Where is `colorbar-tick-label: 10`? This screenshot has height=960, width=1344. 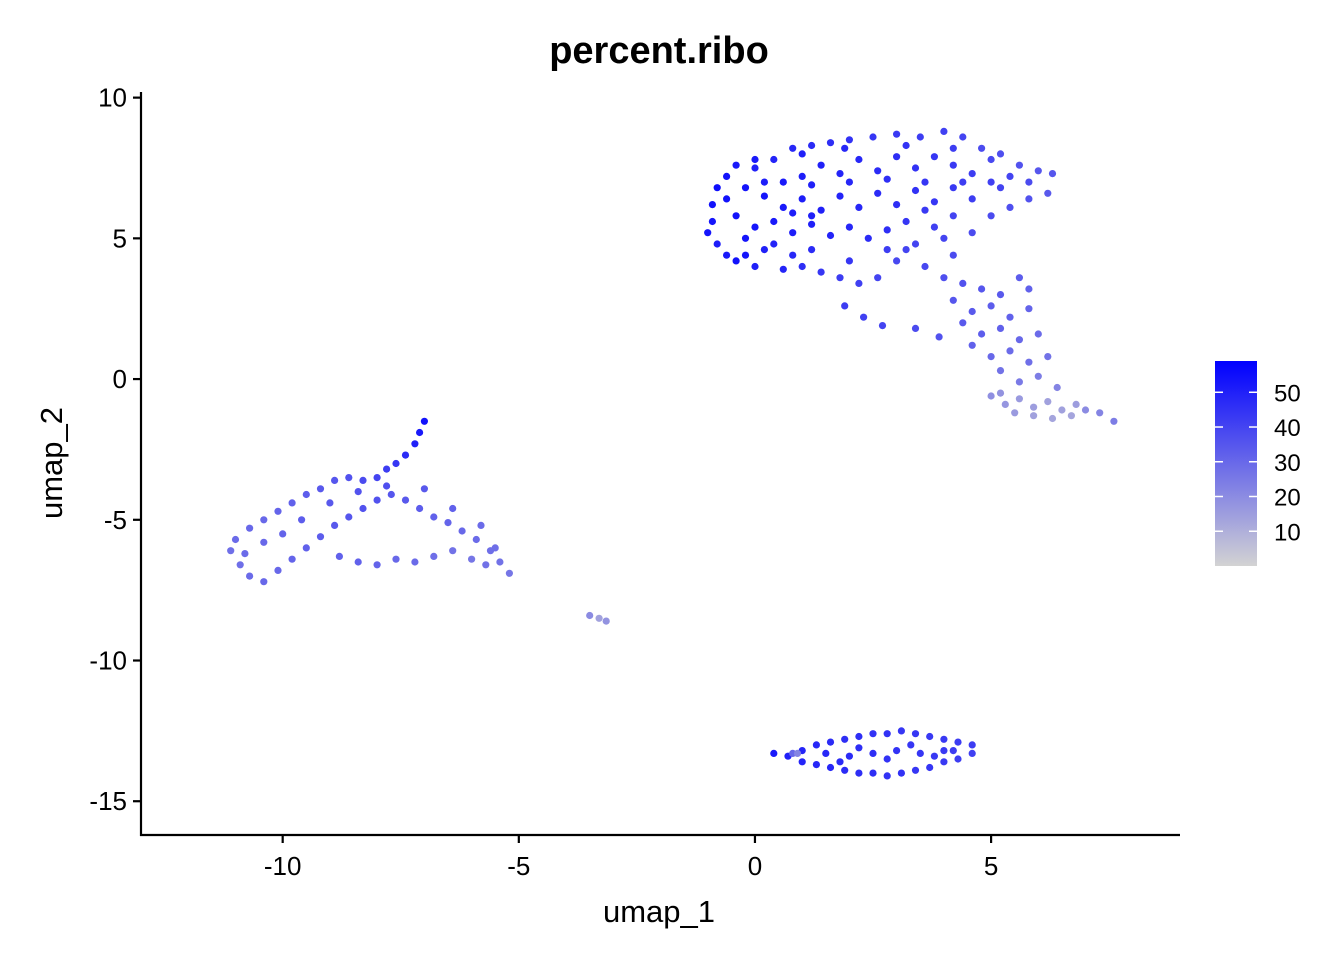 colorbar-tick-label: 10 is located at coordinates (1287, 532).